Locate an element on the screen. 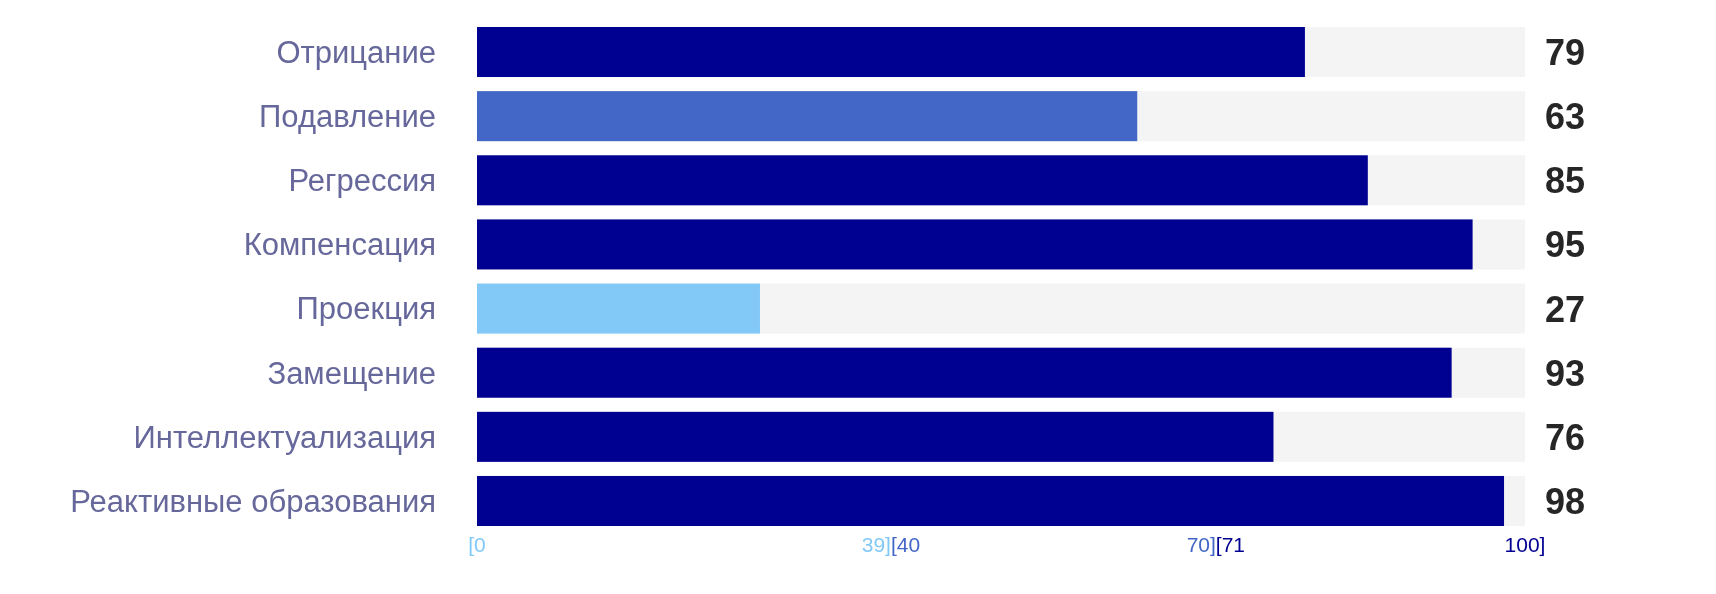  y-tick-label: Подавление is located at coordinates (347, 116).